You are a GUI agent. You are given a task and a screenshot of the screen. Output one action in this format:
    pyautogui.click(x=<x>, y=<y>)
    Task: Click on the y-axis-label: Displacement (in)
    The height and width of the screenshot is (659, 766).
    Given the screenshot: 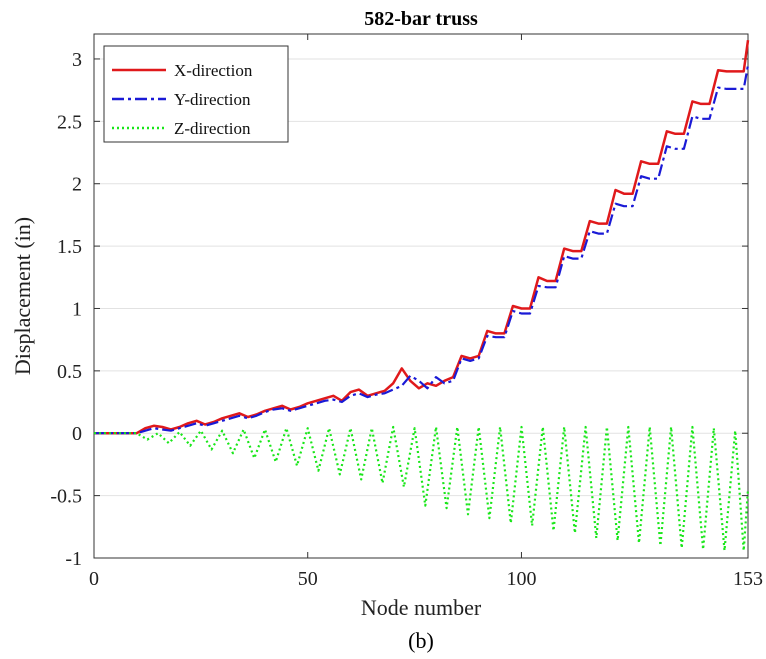 What is the action you would take?
    pyautogui.click(x=22, y=296)
    